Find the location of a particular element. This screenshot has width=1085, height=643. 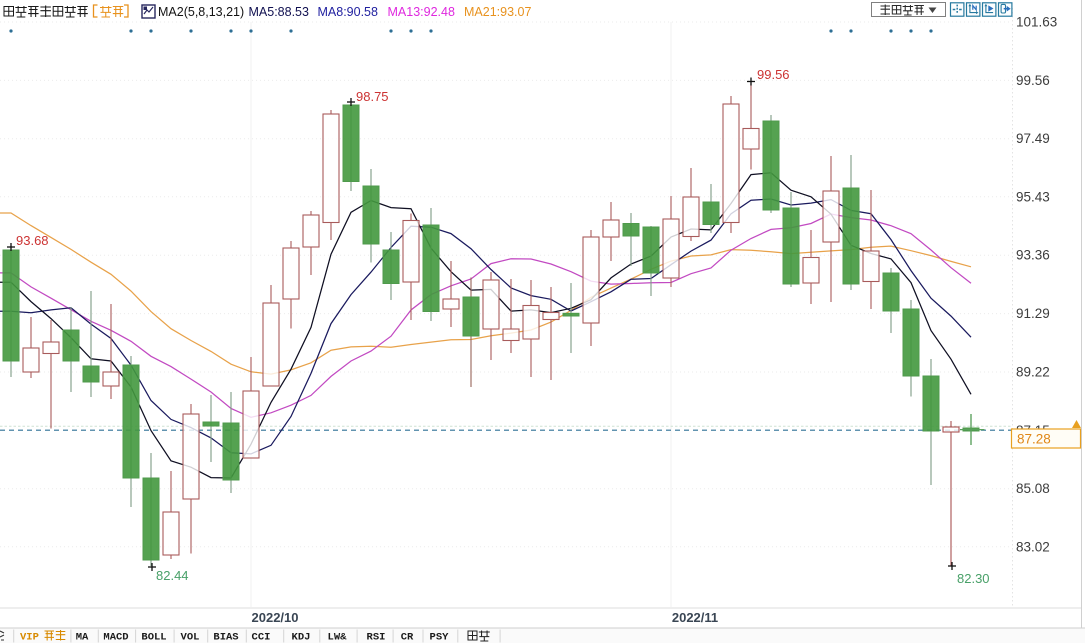

svg-text: 85.08 is located at coordinates (1033, 488).